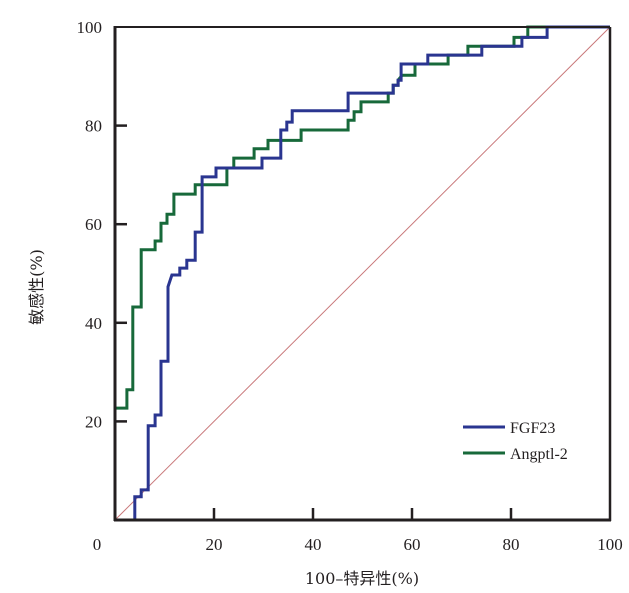 This screenshot has height=593, width=629. Describe the element at coordinates (93, 126) in the screenshot. I see `y-tick-label: 80` at that location.